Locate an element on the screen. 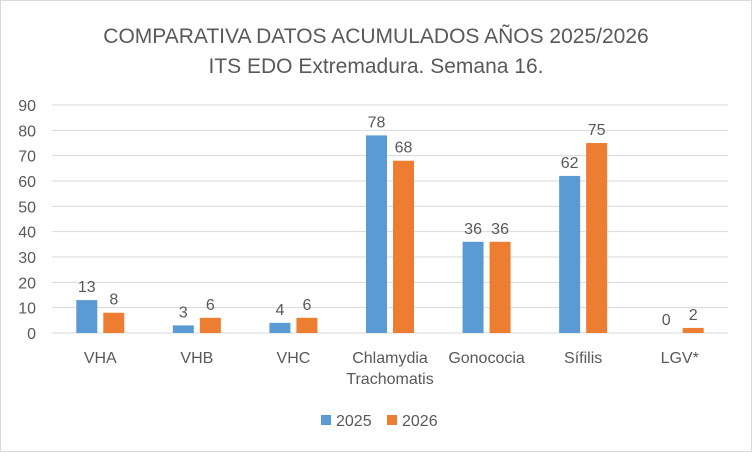 This screenshot has height=456, width=752. data-label: 75 is located at coordinates (597, 130).